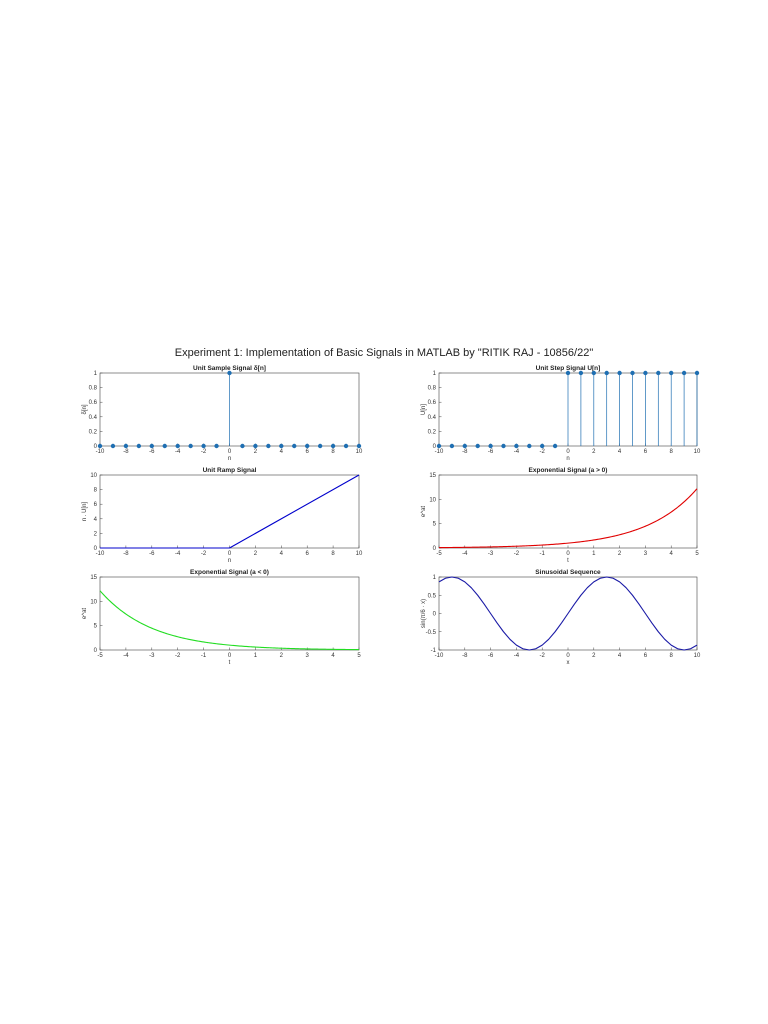 The image size is (768, 1024). What do you see at coordinates (424, 613) in the screenshot?
I see `y-axis-label: sin(π/6 · x)` at bounding box center [424, 613].